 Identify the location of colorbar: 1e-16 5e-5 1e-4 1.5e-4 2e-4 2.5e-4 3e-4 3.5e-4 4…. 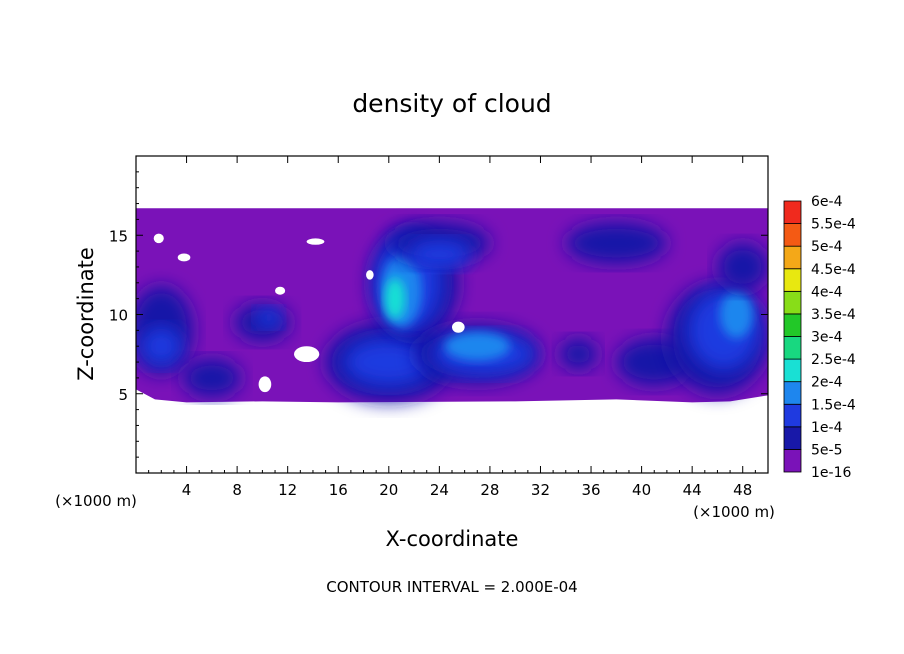
(819, 337).